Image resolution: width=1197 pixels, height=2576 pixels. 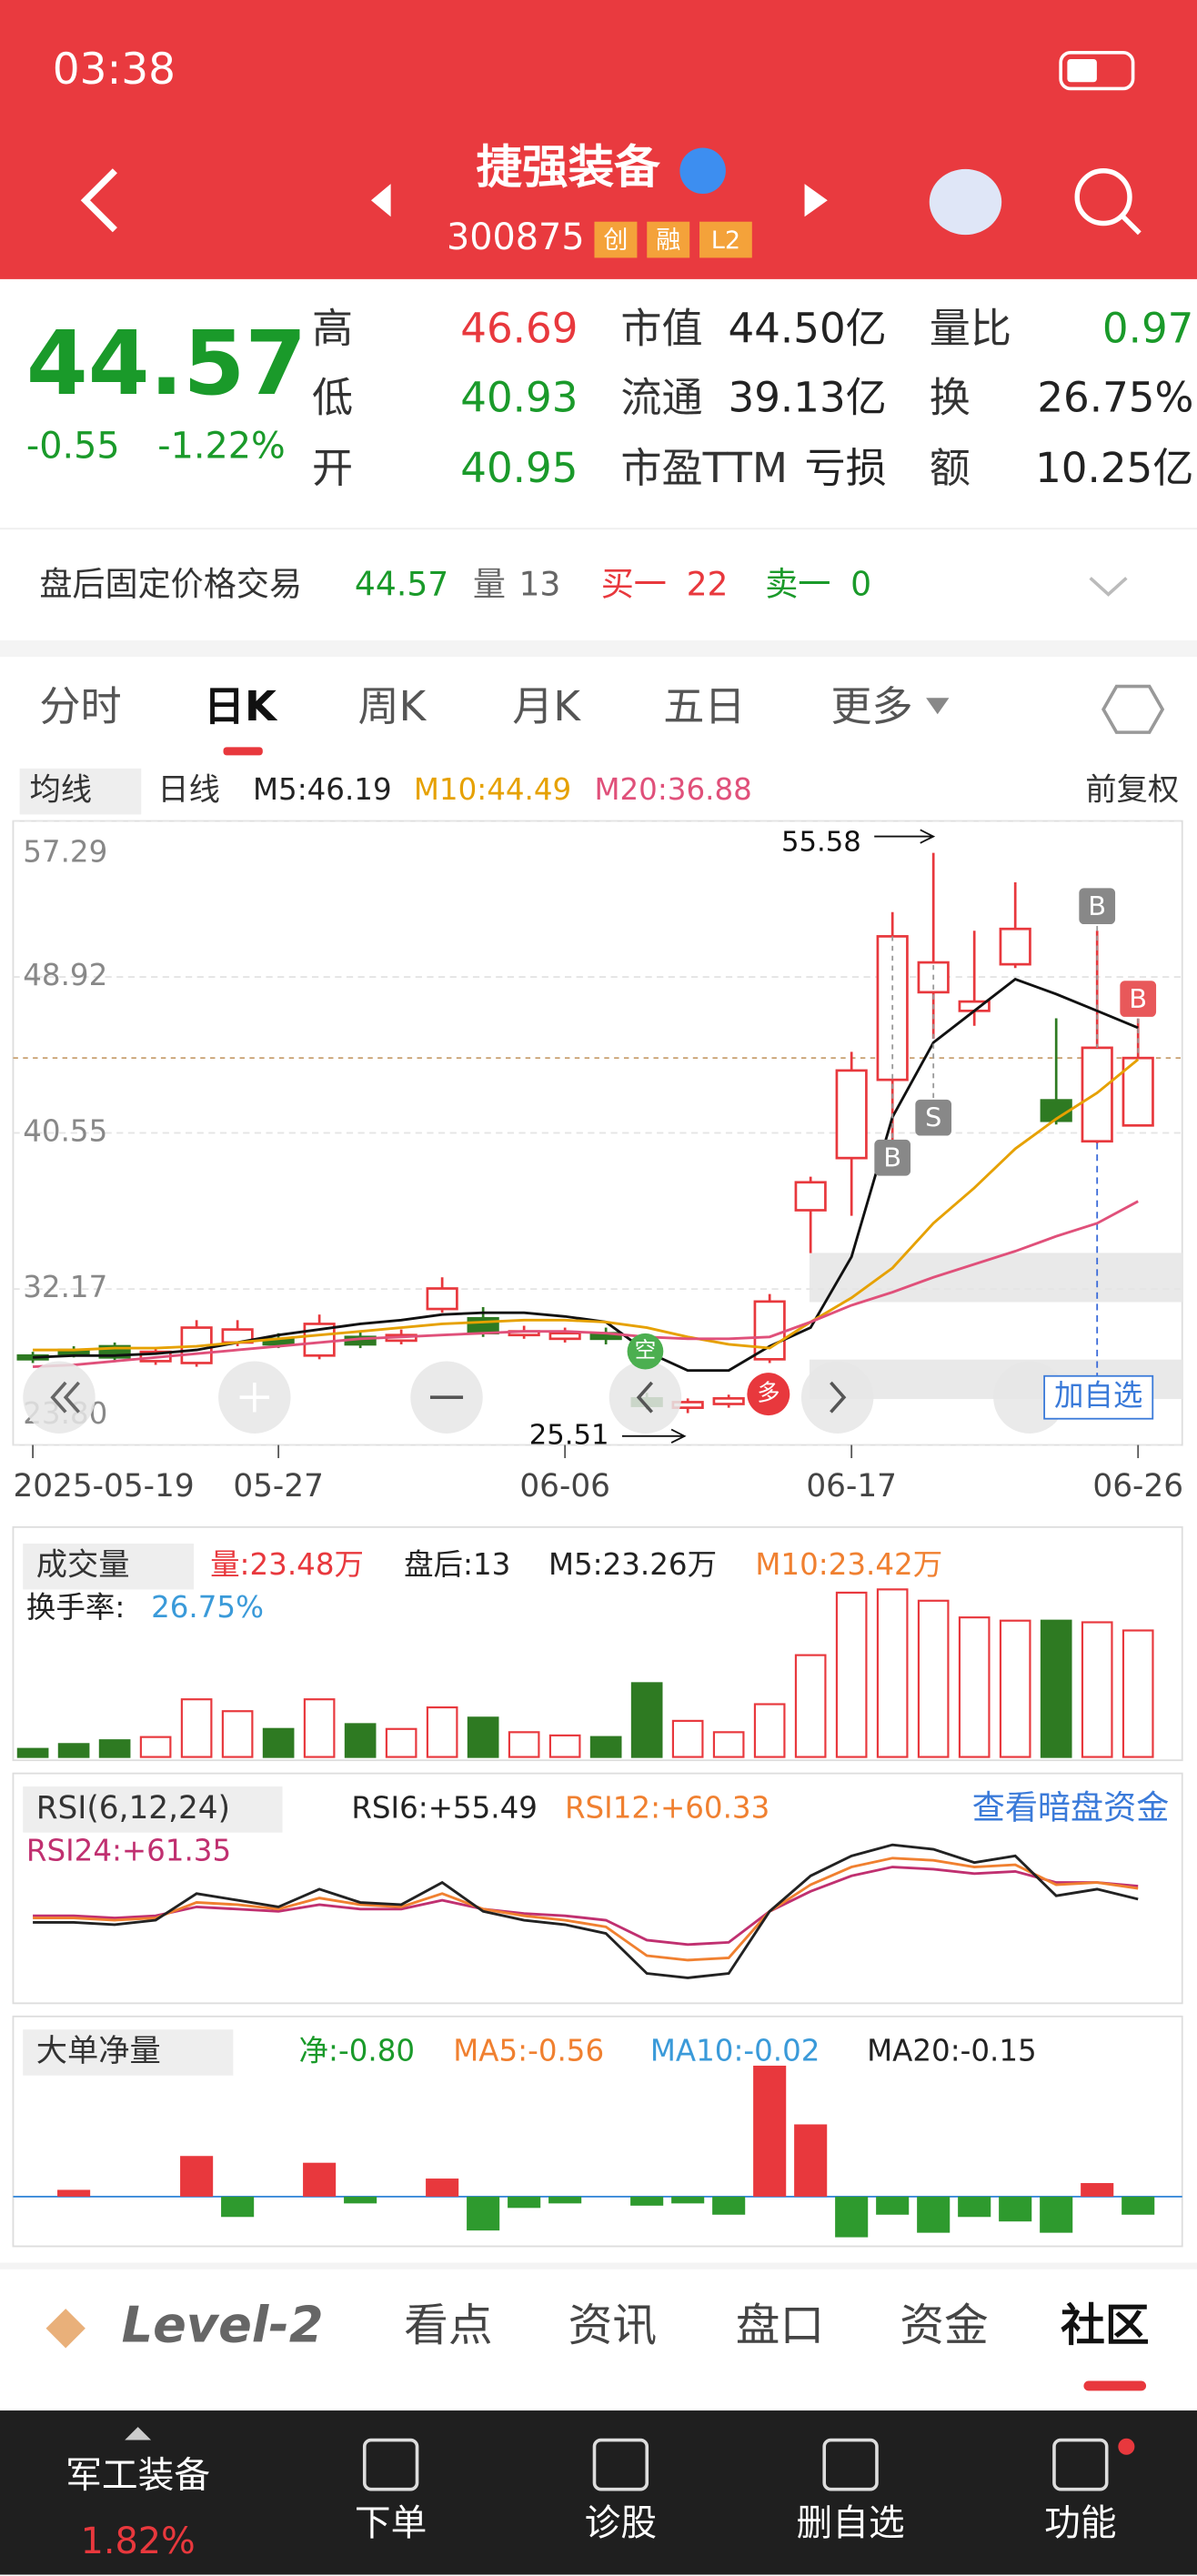 What do you see at coordinates (1133, 709) in the screenshot?
I see `settings` at bounding box center [1133, 709].